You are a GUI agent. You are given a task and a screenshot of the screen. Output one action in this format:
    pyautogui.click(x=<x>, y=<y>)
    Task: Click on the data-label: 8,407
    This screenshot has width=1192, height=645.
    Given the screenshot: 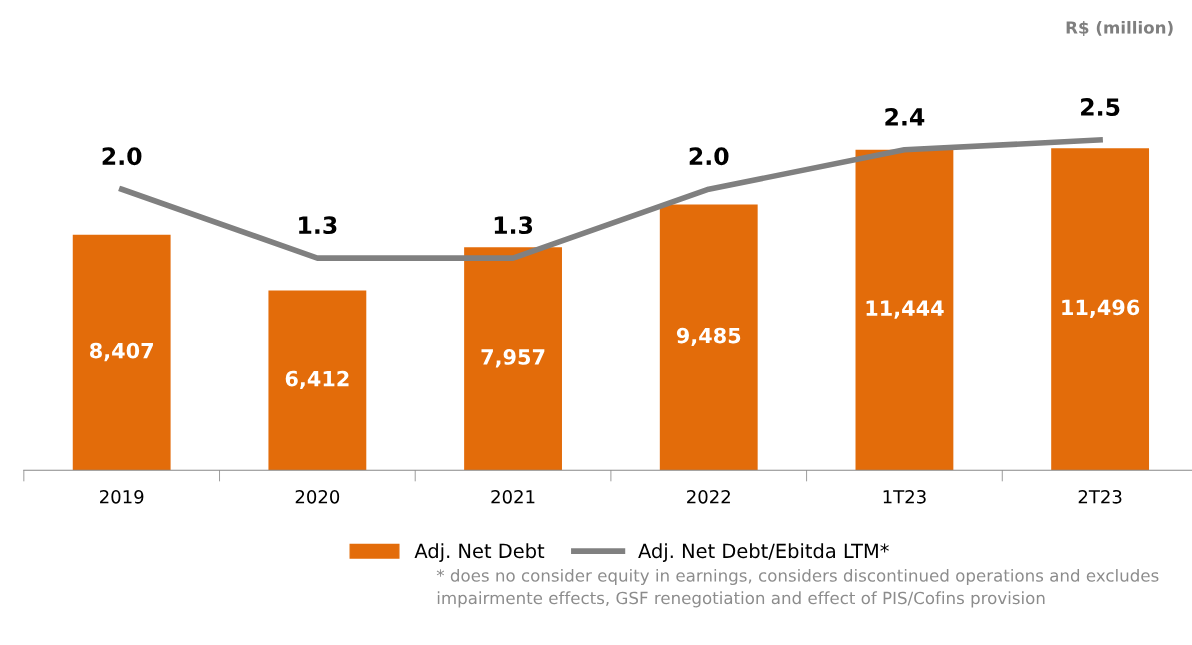 What is the action you would take?
    pyautogui.click(x=121, y=352)
    